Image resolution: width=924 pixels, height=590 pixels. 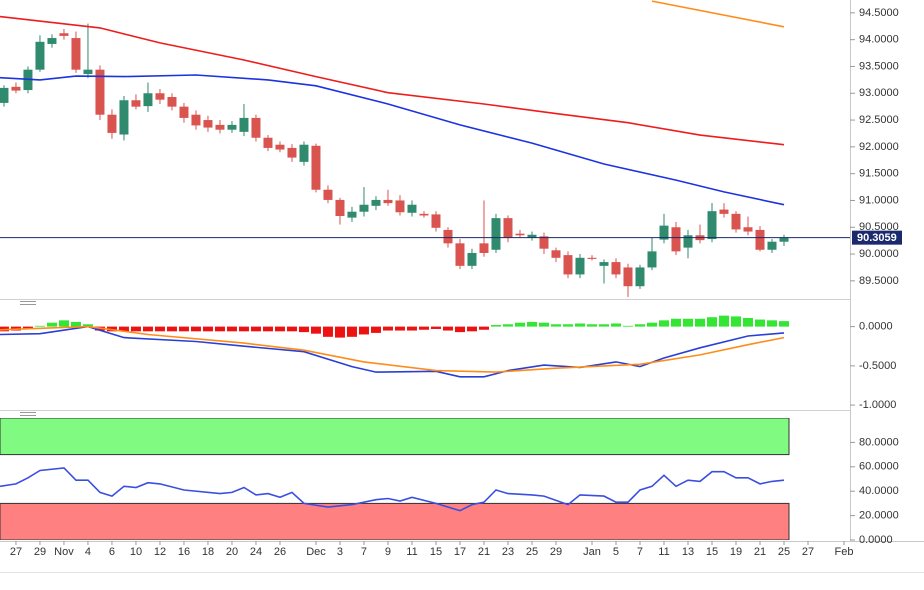 What do you see at coordinates (760, 552) in the screenshot?
I see `x-tick-label: 21` at bounding box center [760, 552].